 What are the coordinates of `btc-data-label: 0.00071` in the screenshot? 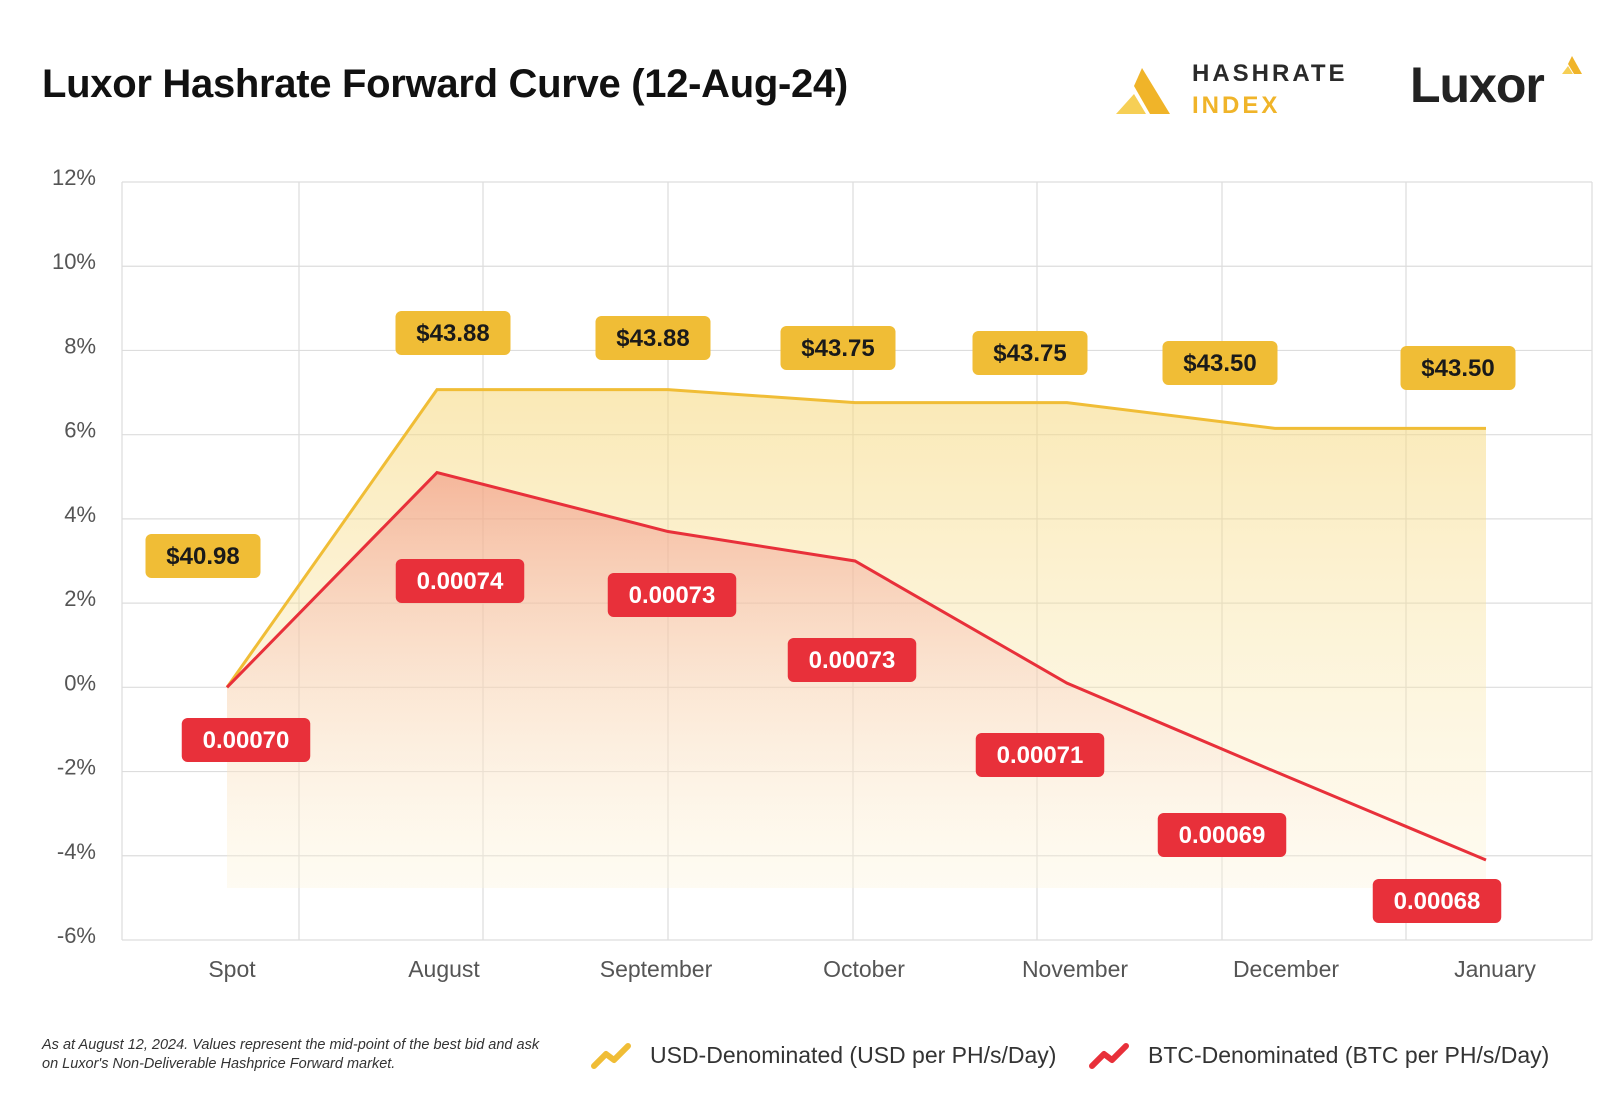 It's located at (1040, 755).